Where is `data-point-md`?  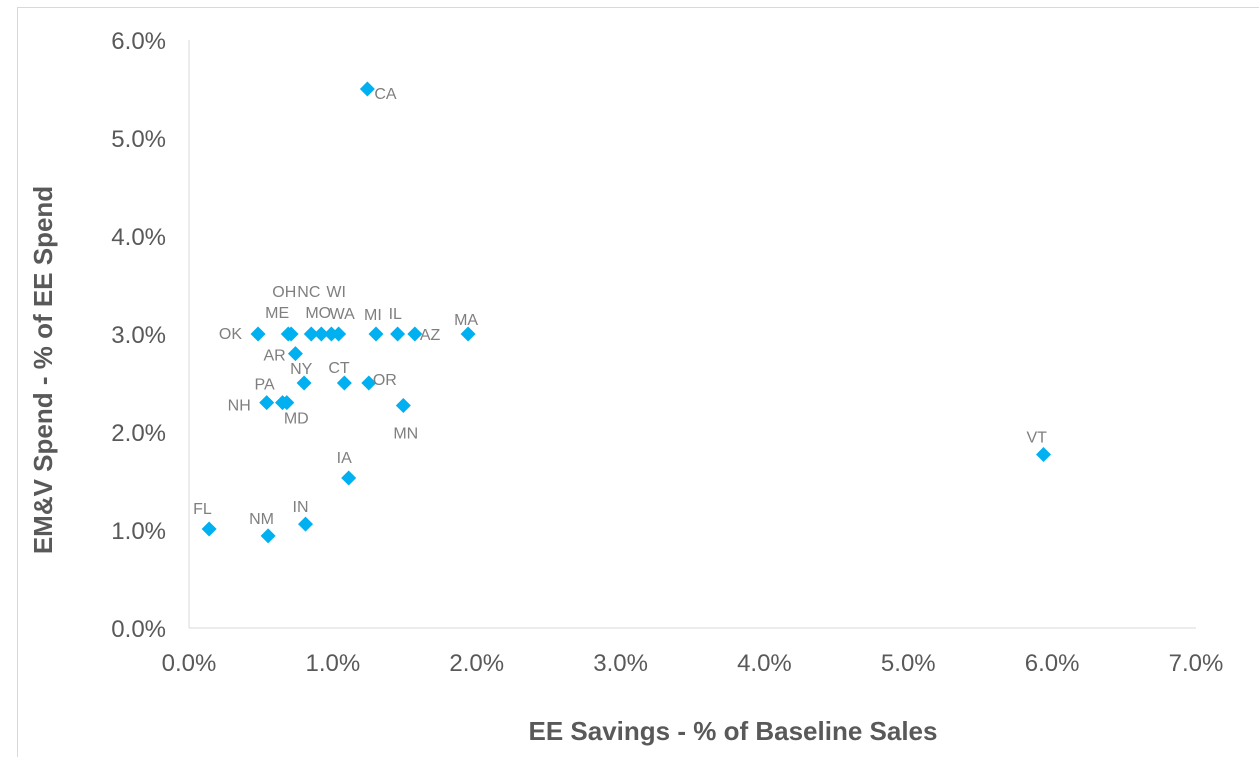 data-point-md is located at coordinates (287, 403).